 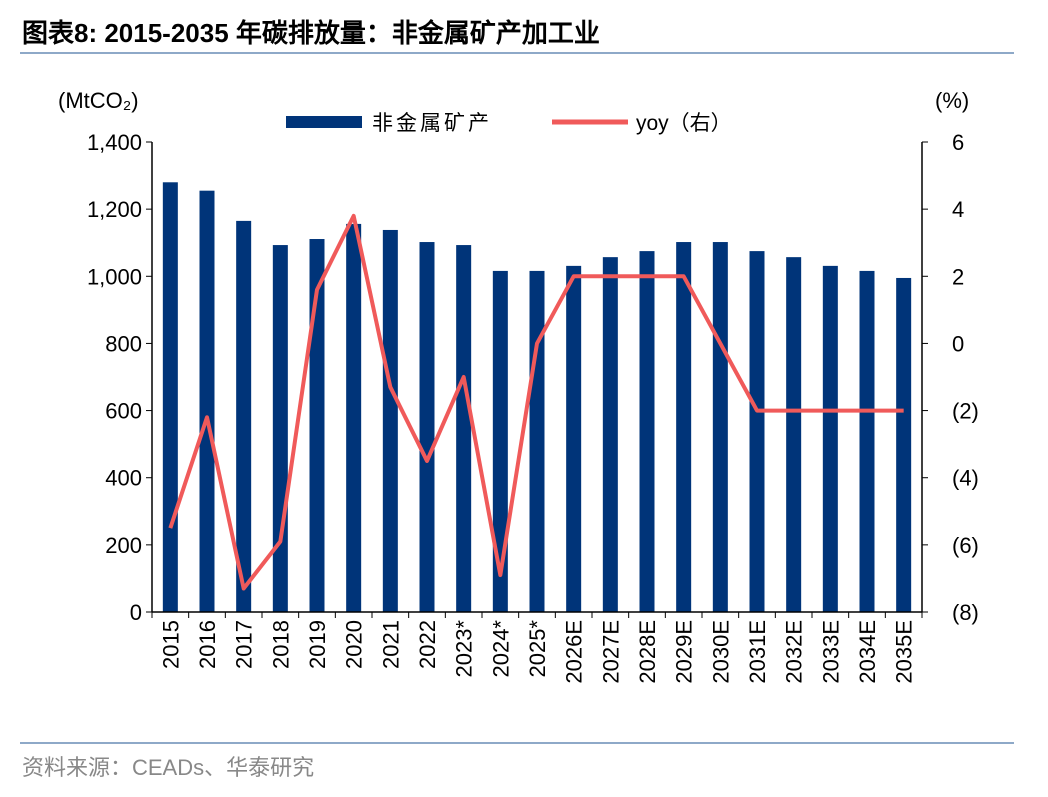 What do you see at coordinates (684, 652) in the screenshot?
I see `x-tick-label: 2029E` at bounding box center [684, 652].